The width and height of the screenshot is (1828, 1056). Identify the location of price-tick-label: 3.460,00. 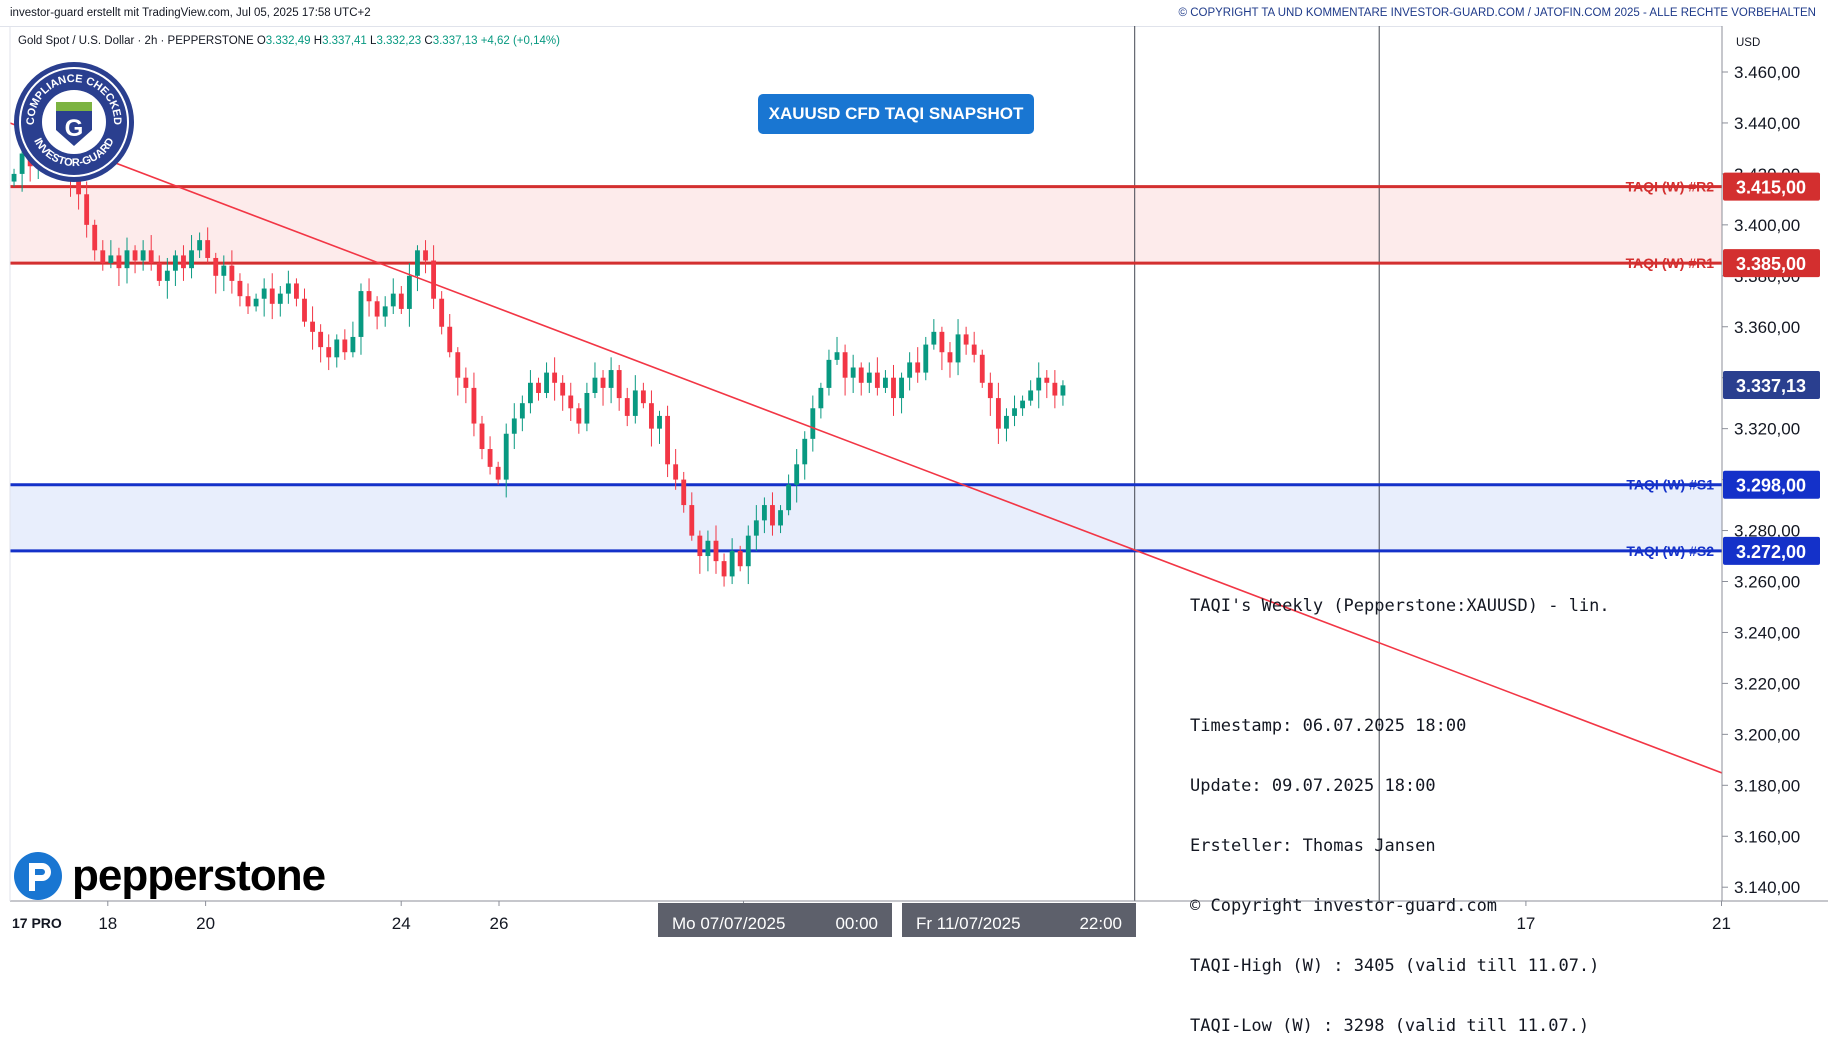
(1767, 72).